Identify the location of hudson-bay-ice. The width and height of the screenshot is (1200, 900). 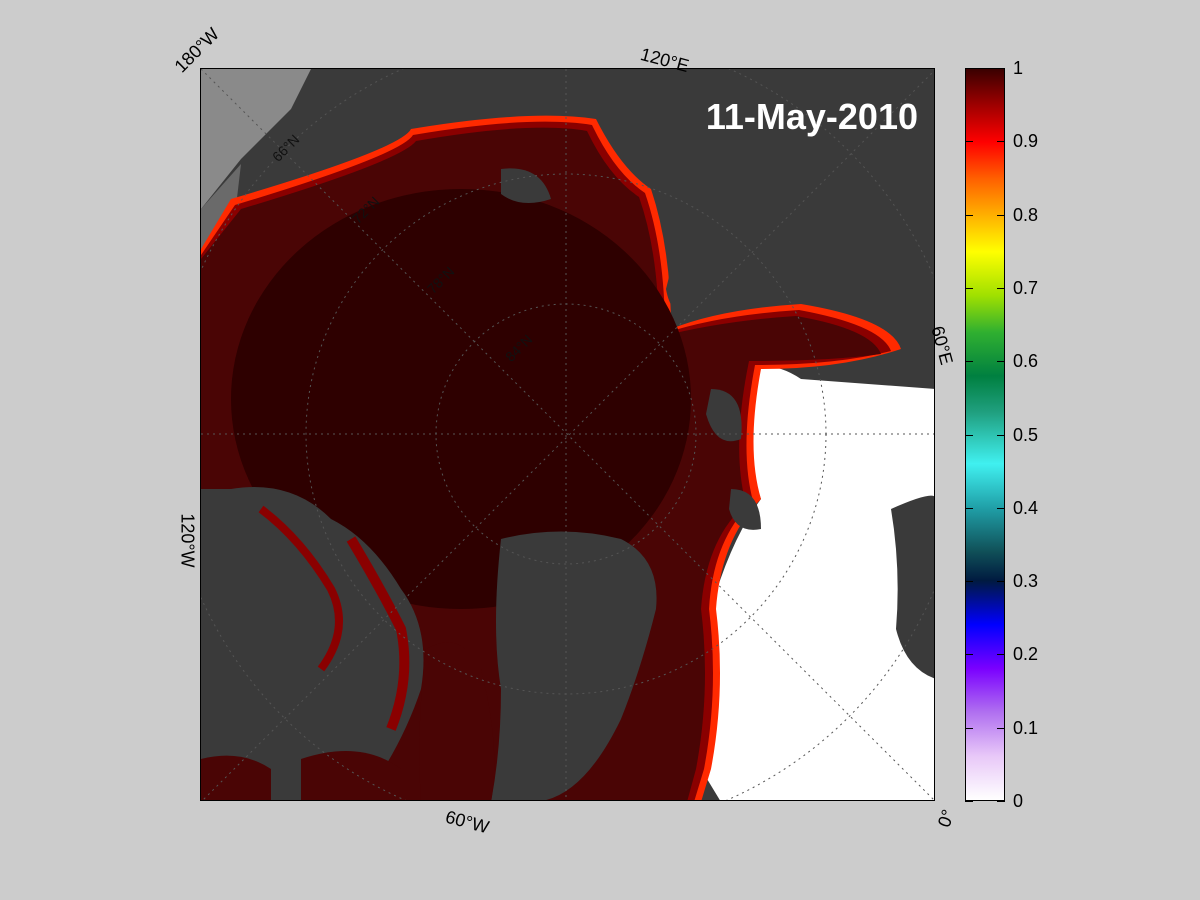
(236, 777).